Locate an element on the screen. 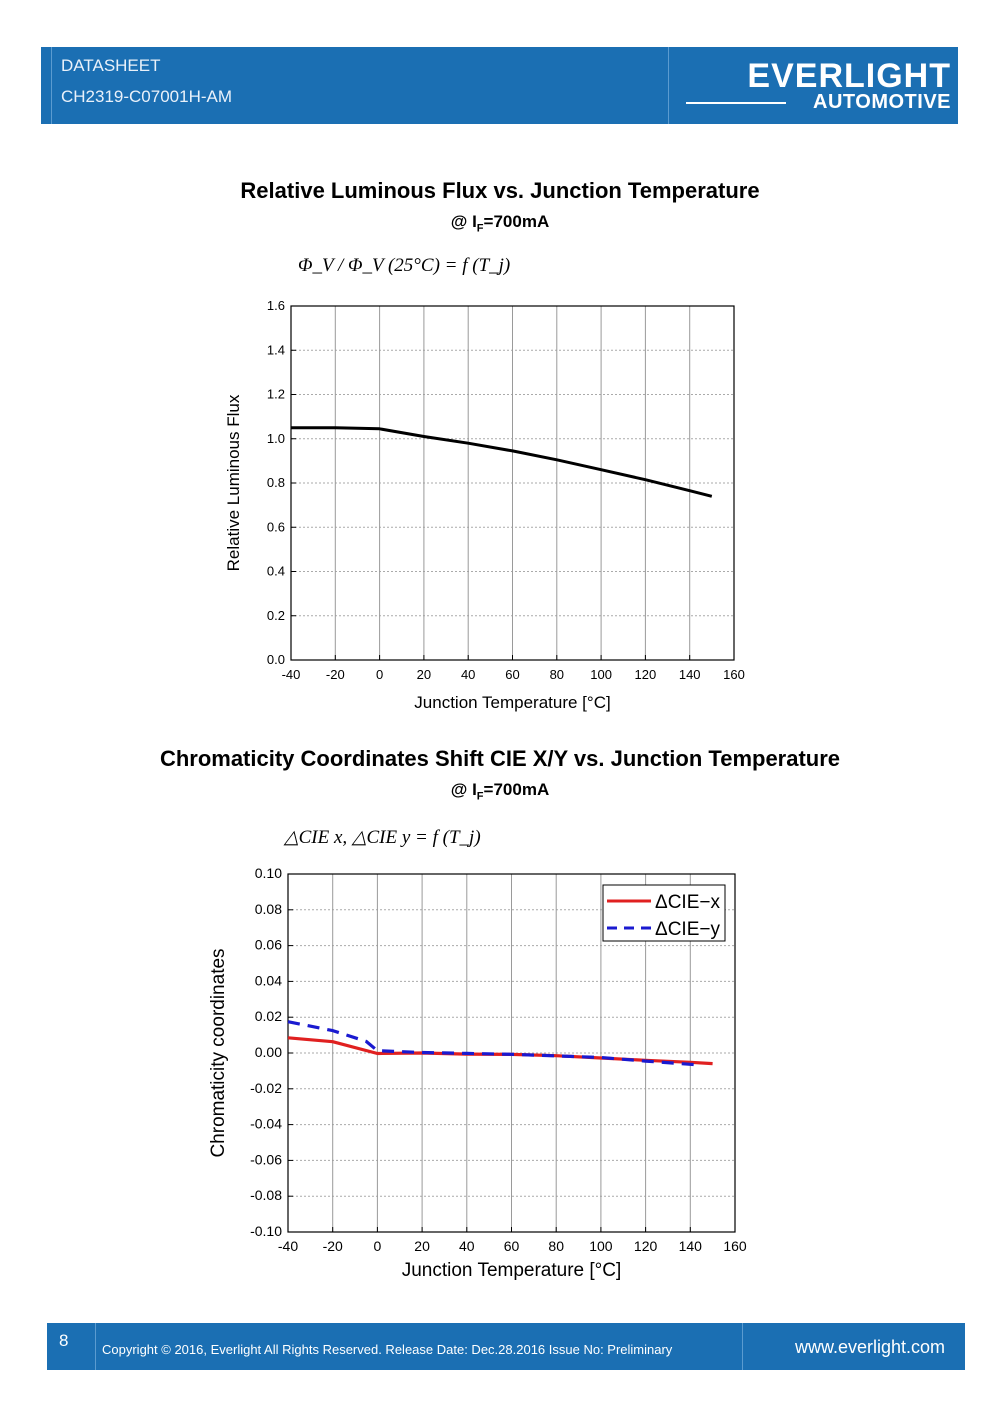 The height and width of the screenshot is (1414, 1000). chart1-formula: Φ_V / Φ_V (25°C) = f (T_j) is located at coordinates (404, 265).